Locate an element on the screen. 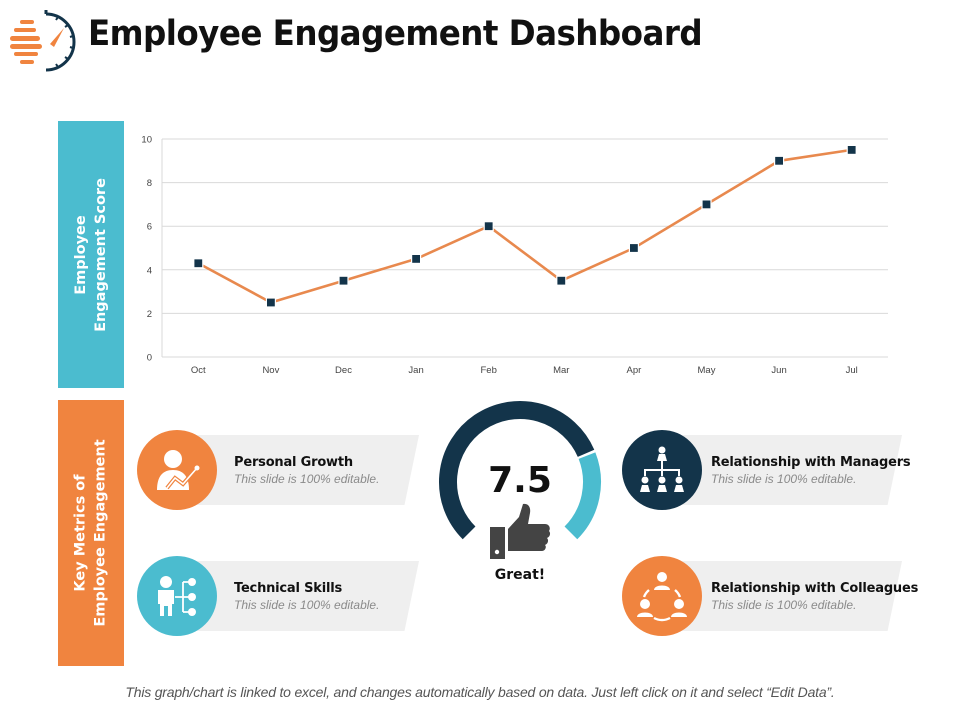 This screenshot has width=960, height=720. metric-title: Relationship with Colleagues is located at coordinates (815, 588).